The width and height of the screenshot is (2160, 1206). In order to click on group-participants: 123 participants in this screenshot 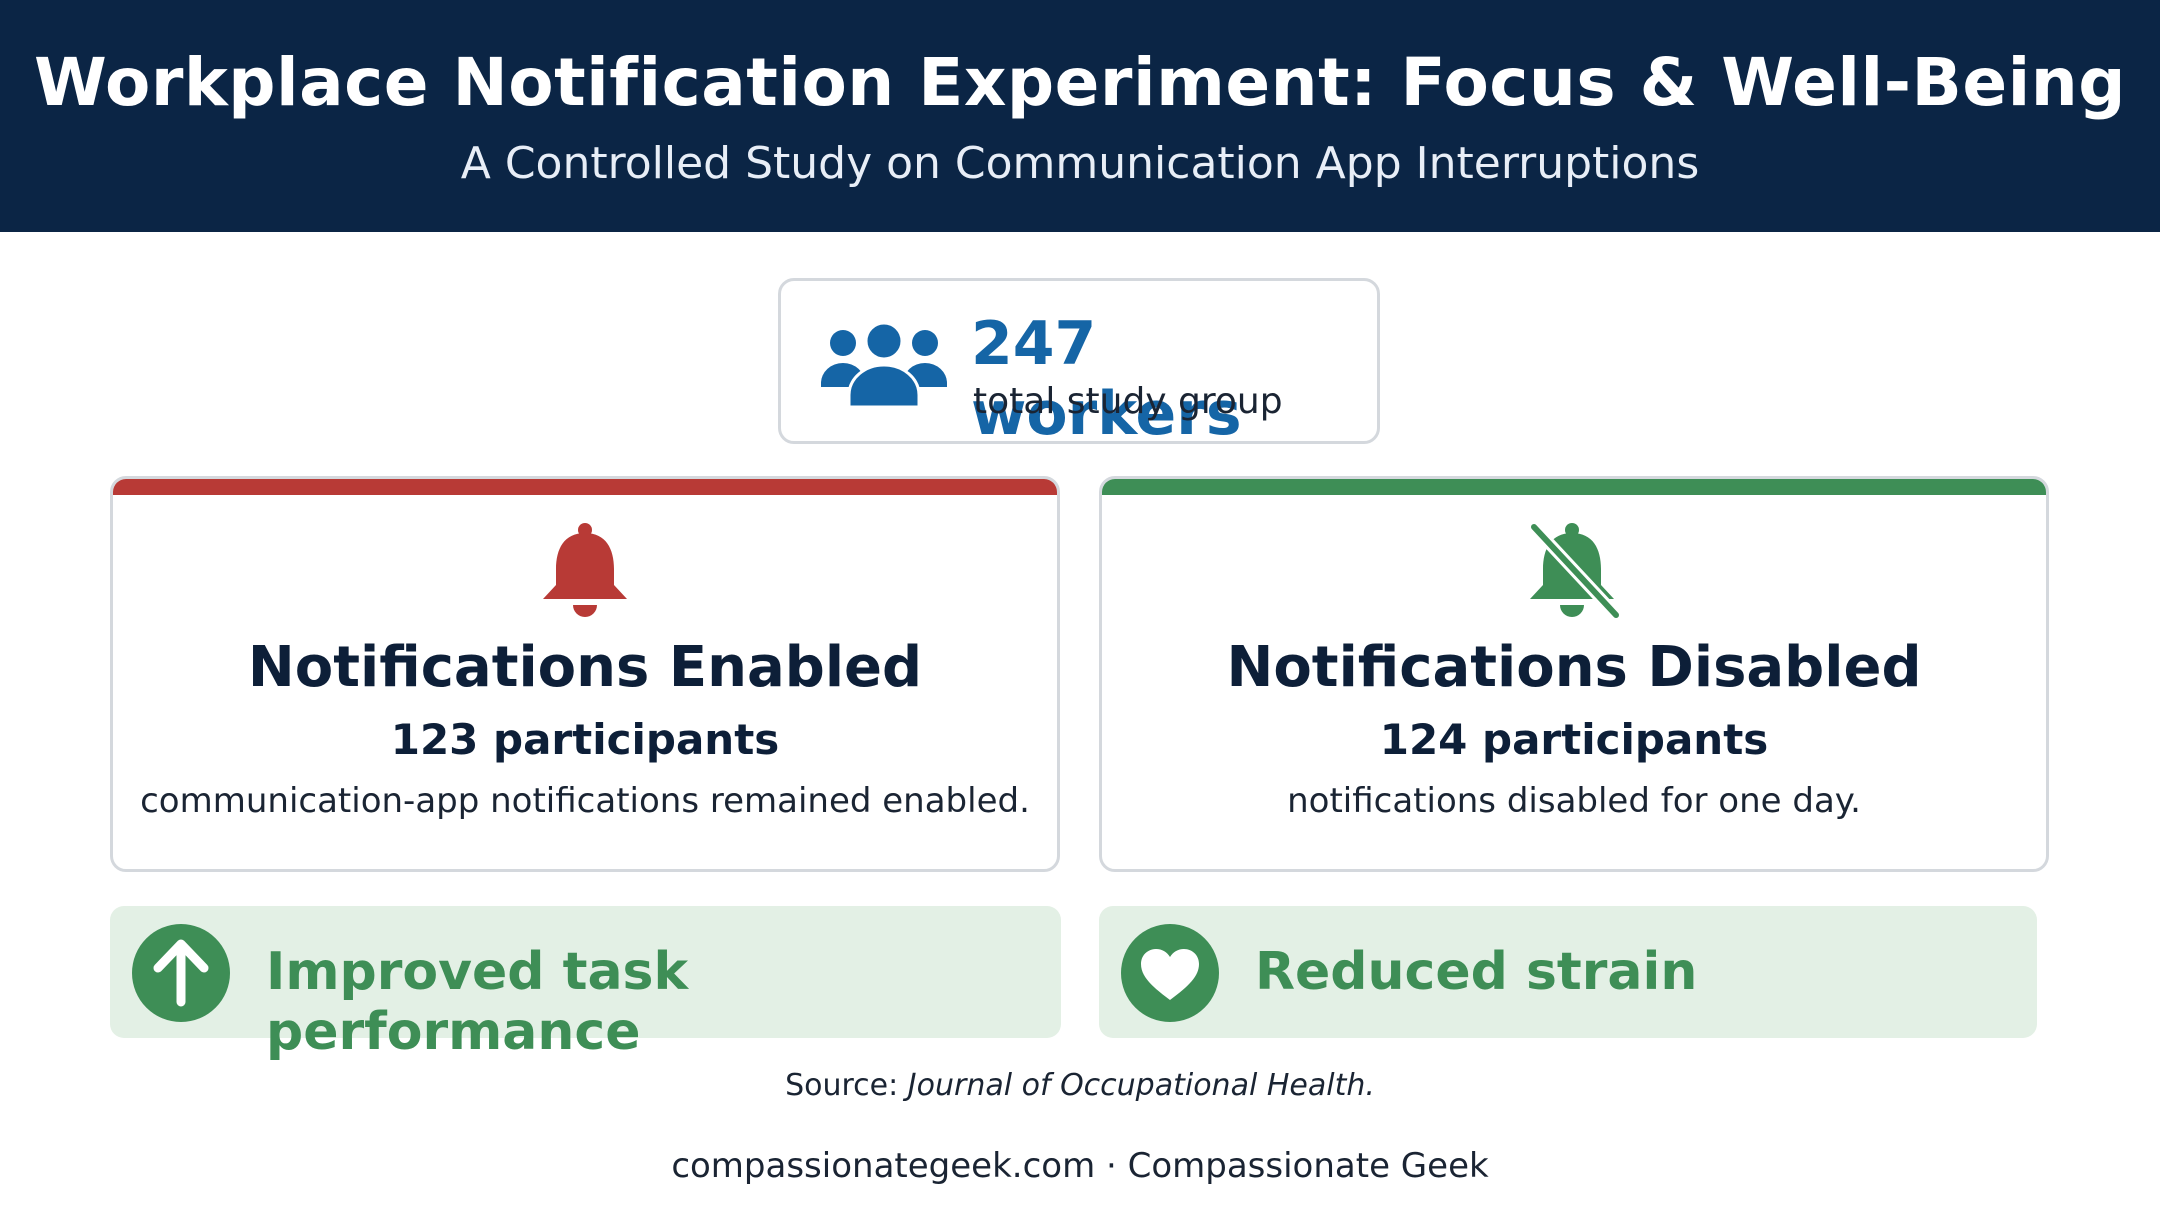, I will do `click(585, 739)`.